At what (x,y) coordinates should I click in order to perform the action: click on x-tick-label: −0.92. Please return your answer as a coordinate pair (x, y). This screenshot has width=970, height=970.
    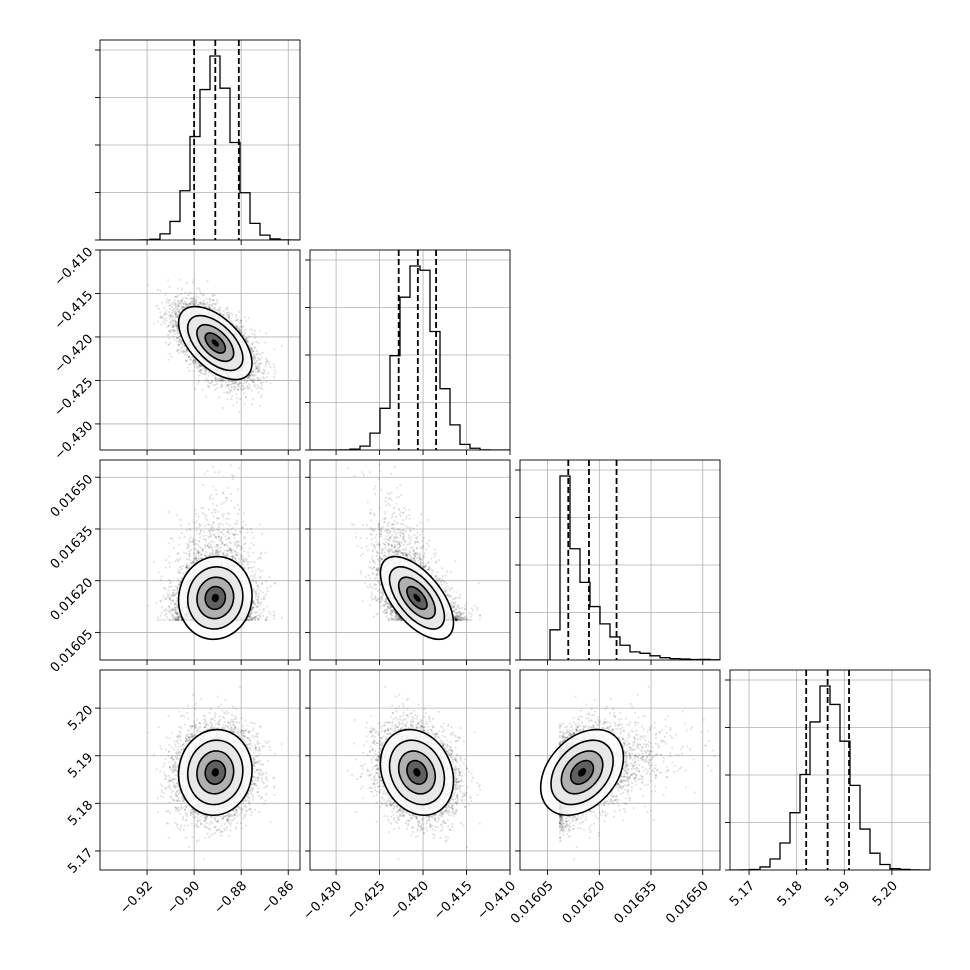
    Looking at the image, I should click on (136, 897).